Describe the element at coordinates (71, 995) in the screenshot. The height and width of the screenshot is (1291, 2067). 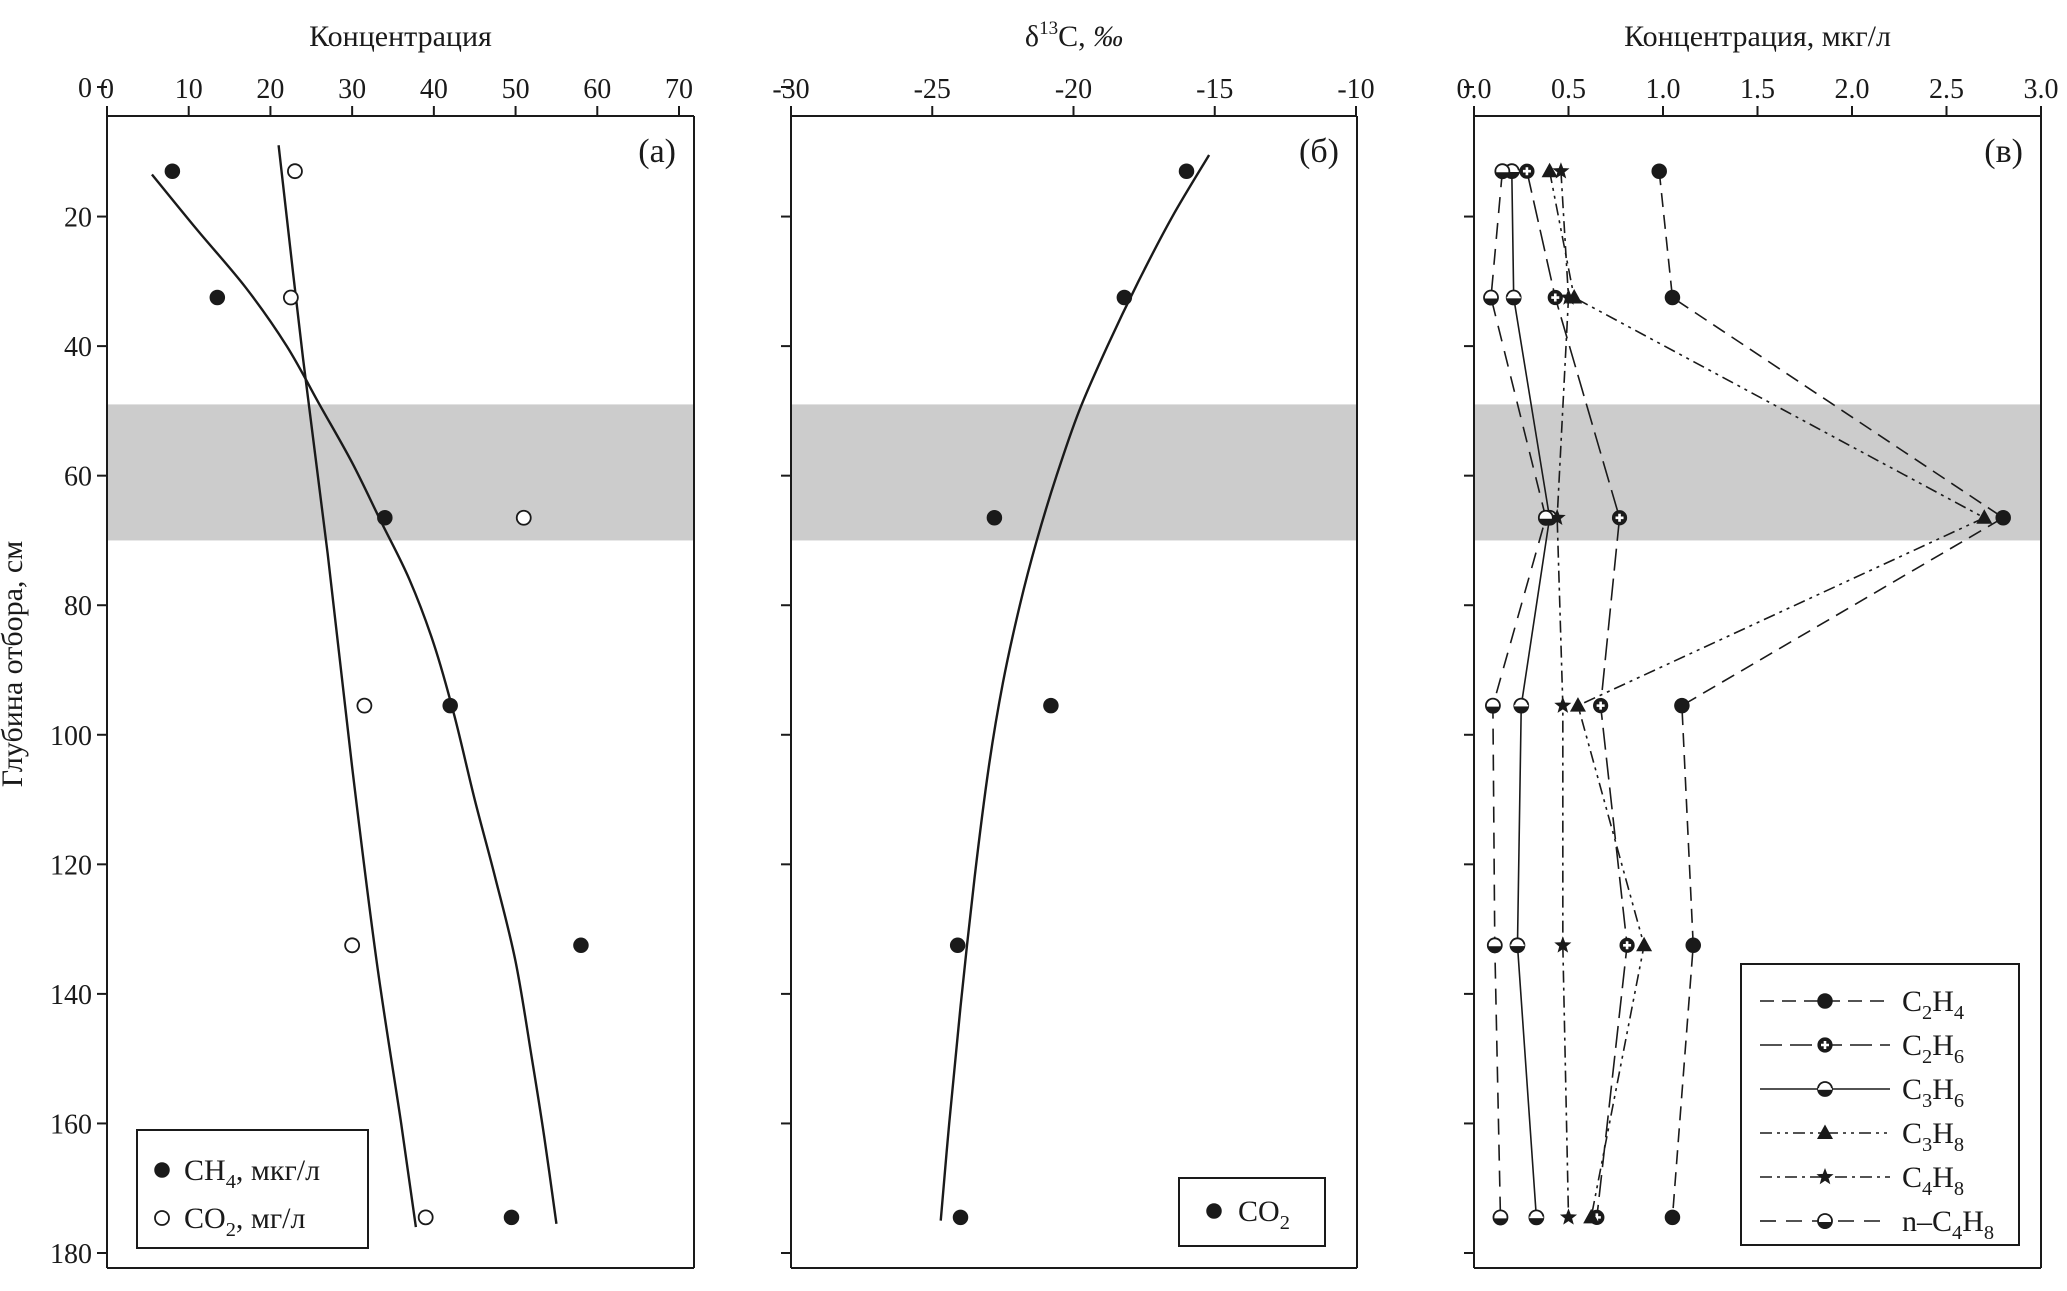
I see `y-tick-label: 140` at that location.